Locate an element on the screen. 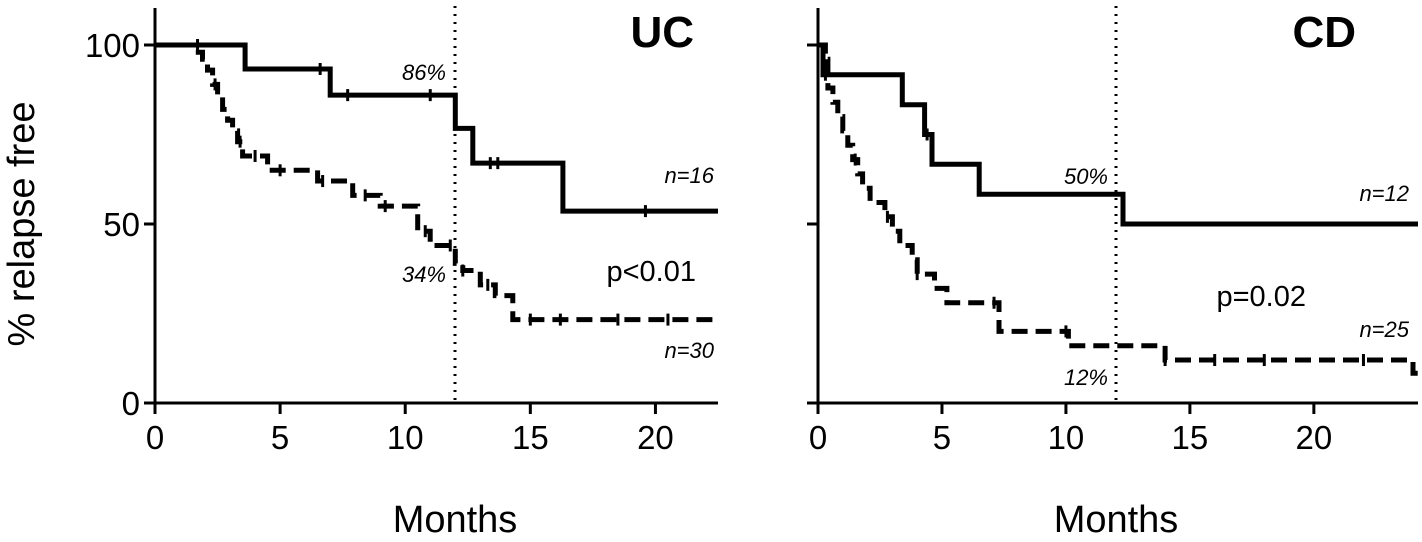 This screenshot has width=1422, height=542. y-tick-label: 50 is located at coordinates (121, 224).